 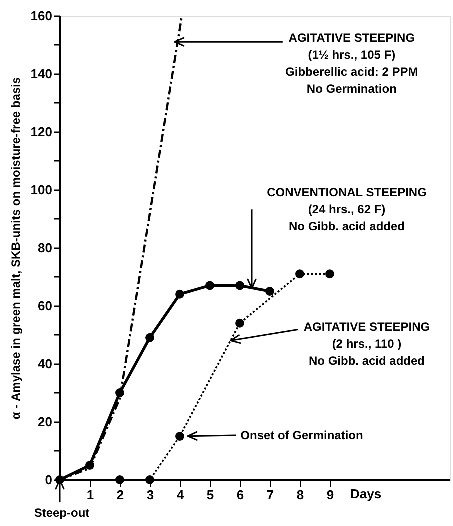 What do you see at coordinates (366, 494) in the screenshot?
I see `x-axis-title: Days` at bounding box center [366, 494].